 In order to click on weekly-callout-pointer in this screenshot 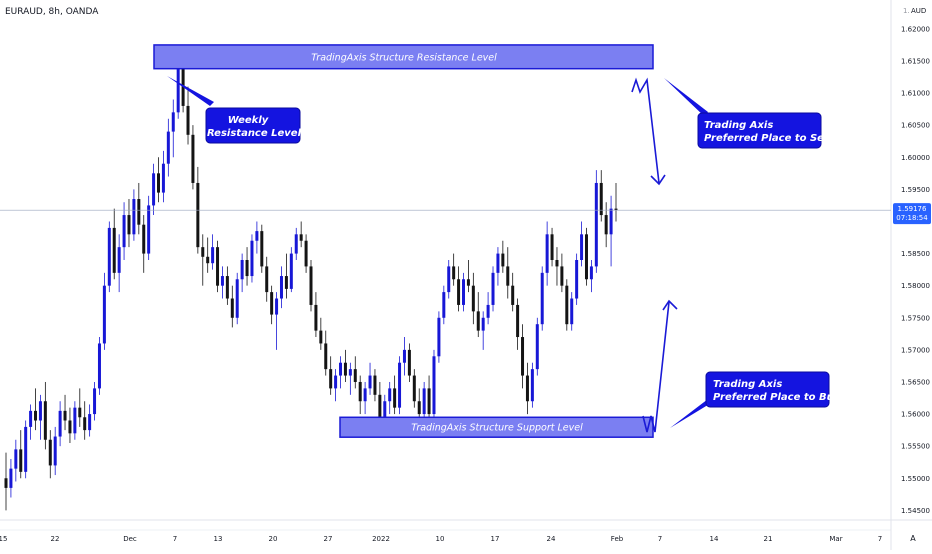, I will do `click(190, 91)`.